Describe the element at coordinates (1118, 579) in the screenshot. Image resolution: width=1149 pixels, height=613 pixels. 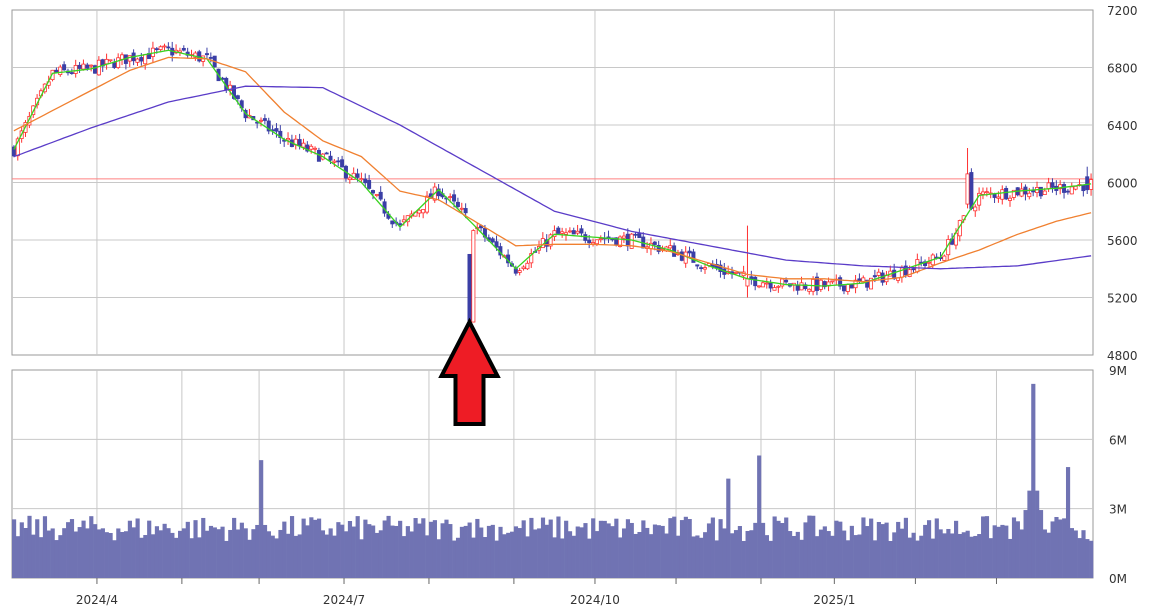
I see `volume-tick-label: 0M` at that location.